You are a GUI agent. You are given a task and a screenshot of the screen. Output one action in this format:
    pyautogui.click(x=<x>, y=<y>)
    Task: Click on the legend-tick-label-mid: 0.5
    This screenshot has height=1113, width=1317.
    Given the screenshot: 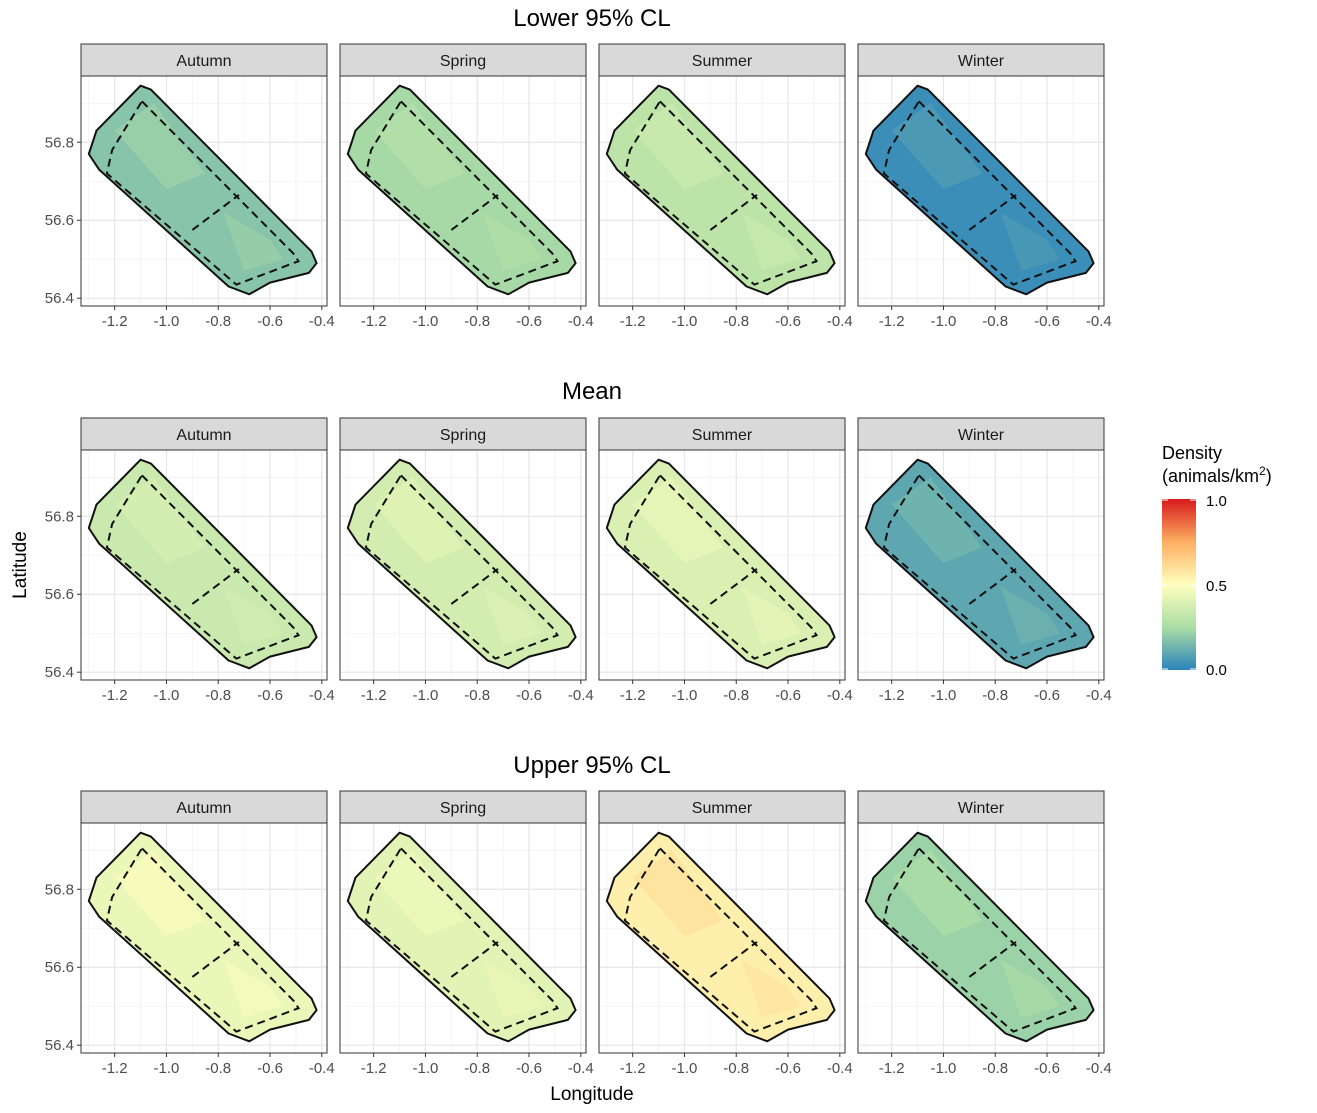 What is the action you would take?
    pyautogui.click(x=1216, y=586)
    